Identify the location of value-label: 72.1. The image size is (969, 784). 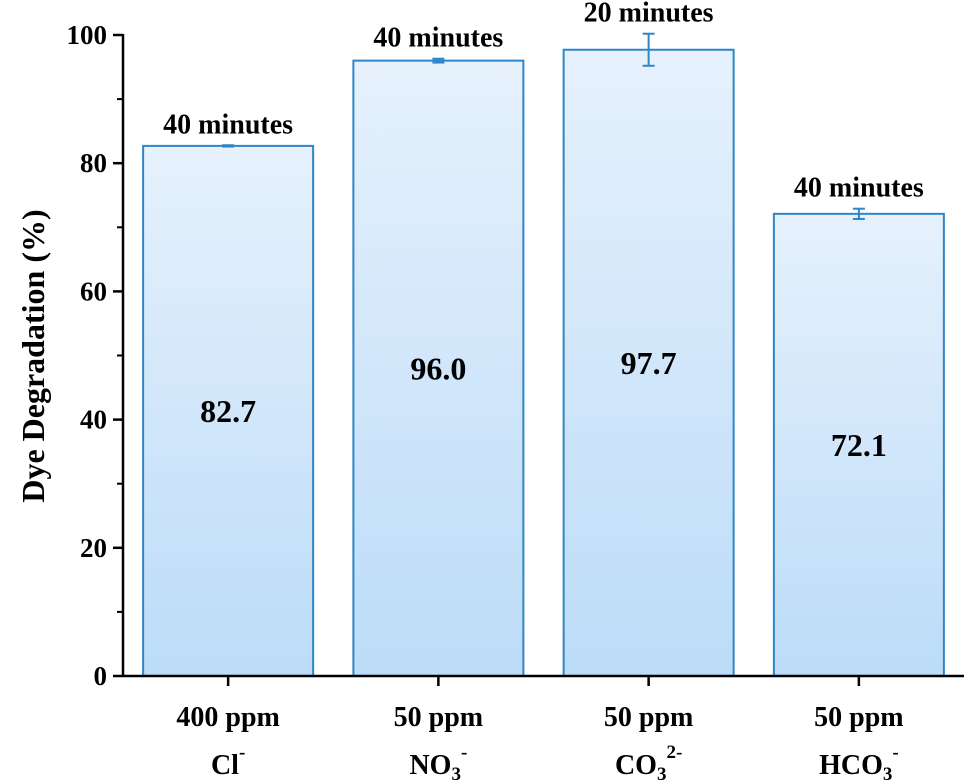
(859, 445).